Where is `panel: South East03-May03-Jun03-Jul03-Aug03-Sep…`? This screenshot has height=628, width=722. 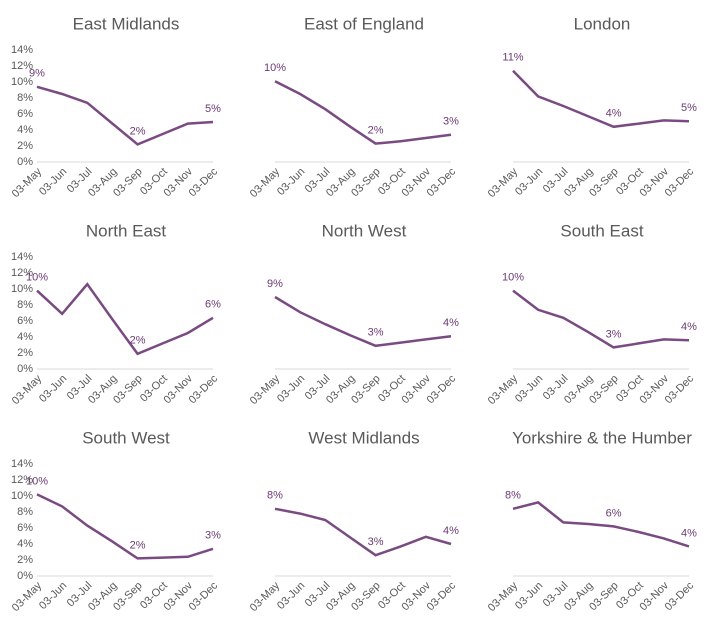 panel: South East03-May03-Jun03-Jul03-Aug03-Sep… is located at coordinates (591, 314).